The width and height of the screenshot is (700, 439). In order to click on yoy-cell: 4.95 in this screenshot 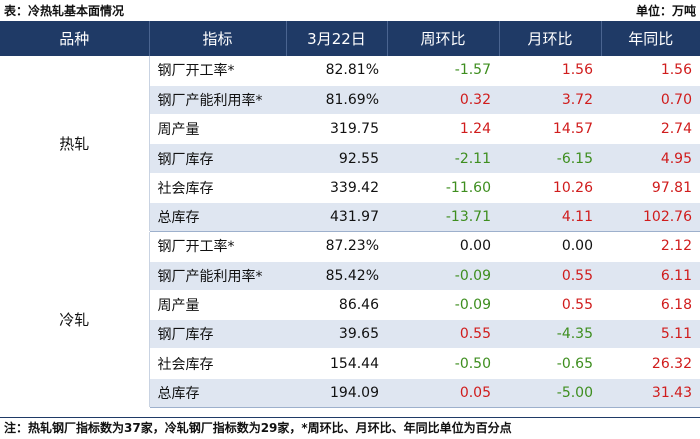, I will do `click(650, 158)`.